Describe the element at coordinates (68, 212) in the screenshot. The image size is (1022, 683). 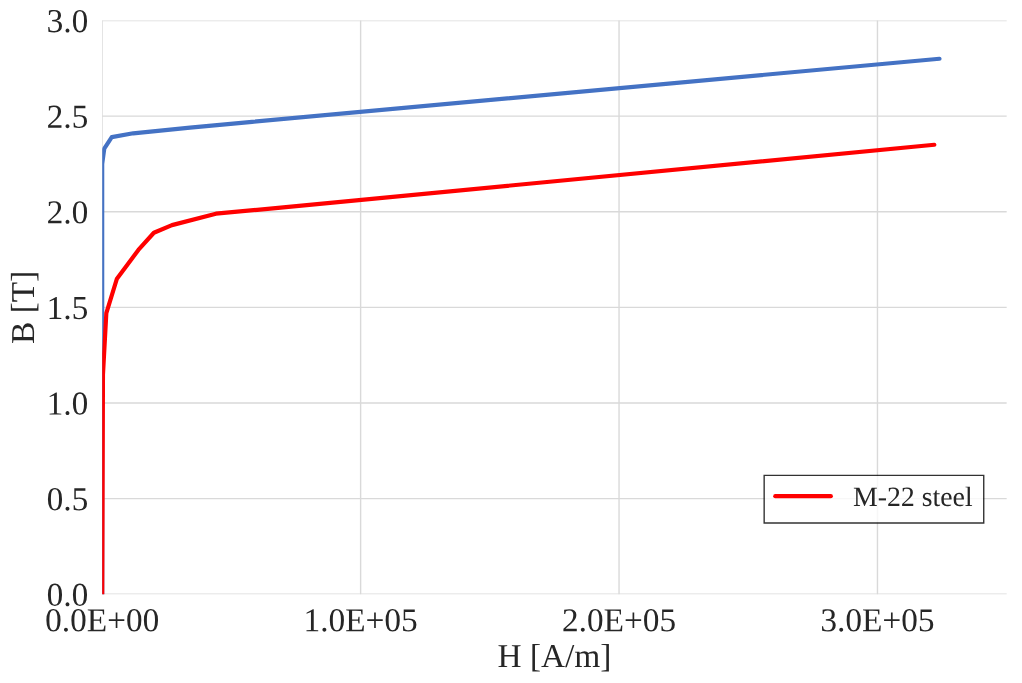
I see `y-tick-label: 2.0` at that location.